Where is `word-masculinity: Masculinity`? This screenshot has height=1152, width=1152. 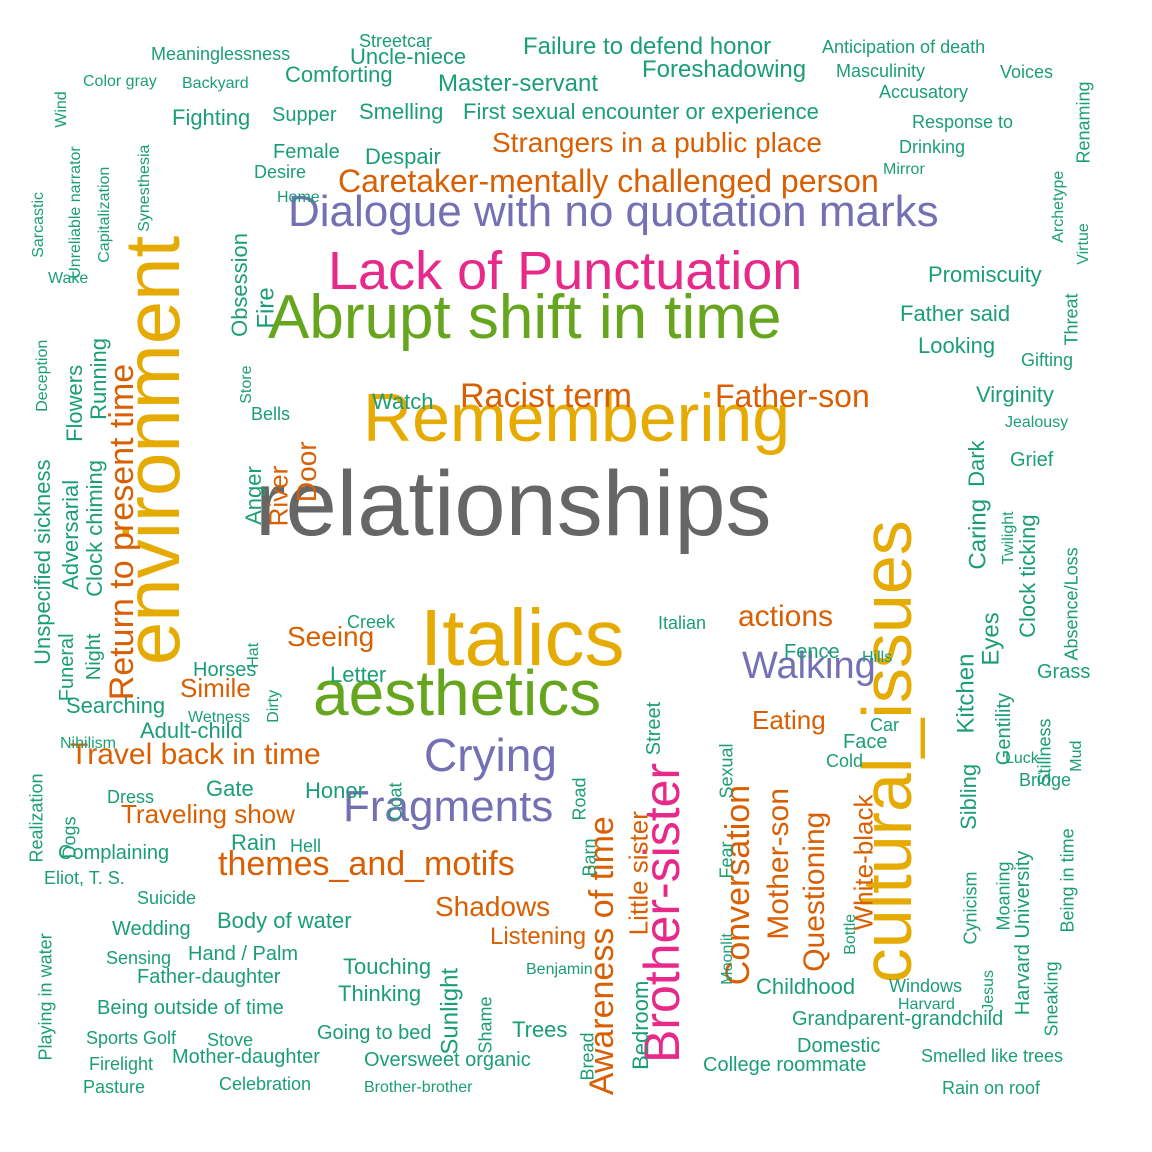 word-masculinity: Masculinity is located at coordinates (881, 70).